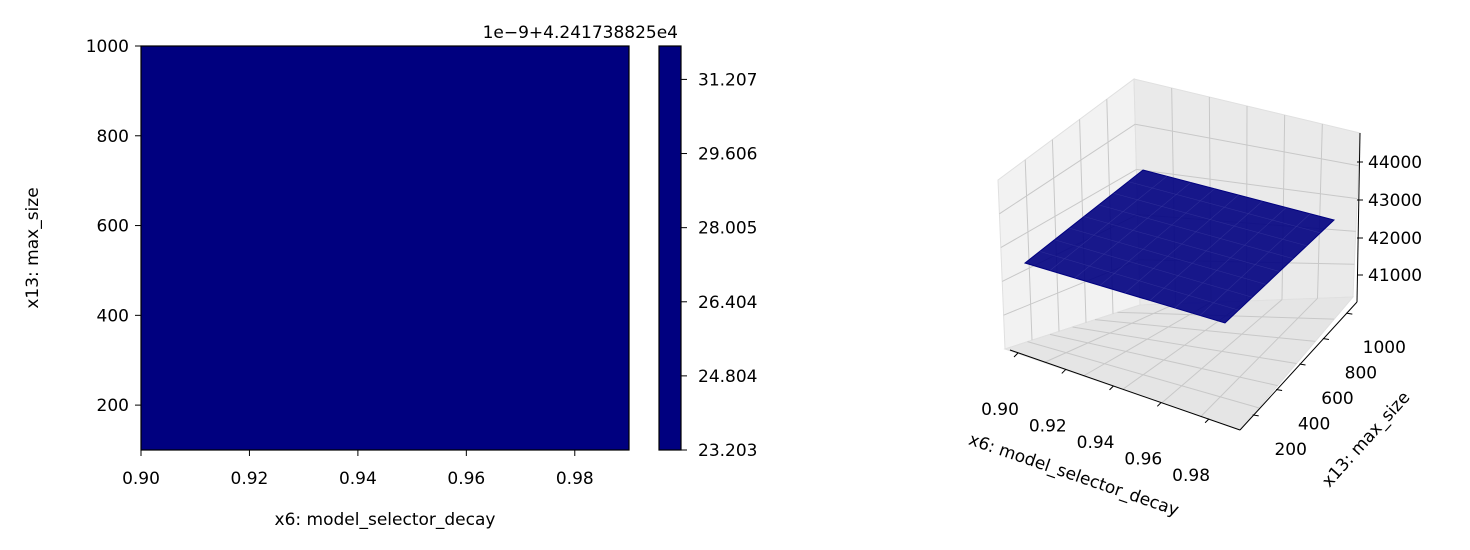  I want to click on surface-y-axis: 200 400 600 800 1000, so click(1329, 386).